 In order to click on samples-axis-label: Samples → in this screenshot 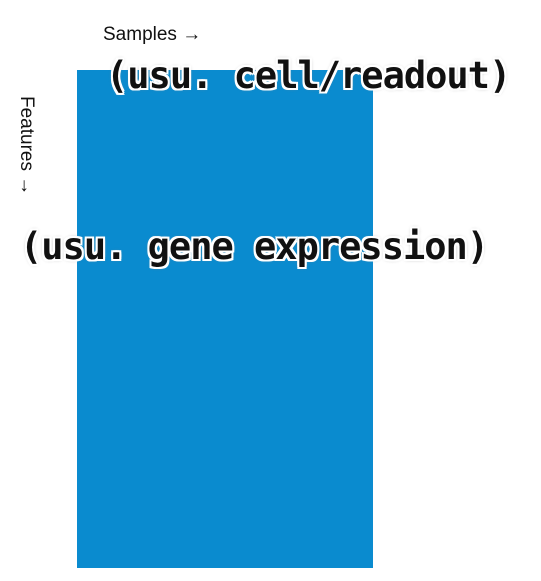, I will do `click(152, 34)`.